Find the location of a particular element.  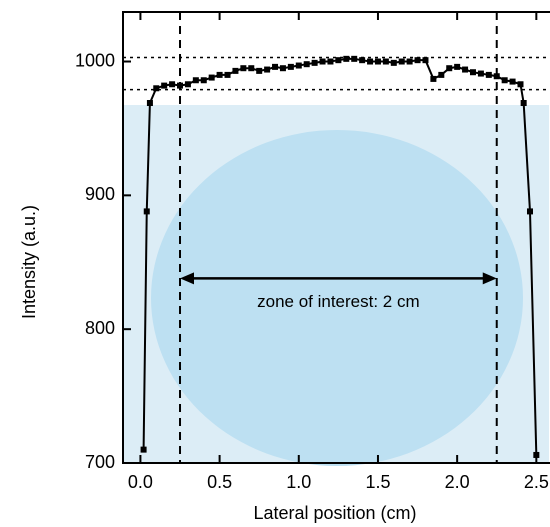

x-tick-label: 2.0 is located at coordinates (457, 482).